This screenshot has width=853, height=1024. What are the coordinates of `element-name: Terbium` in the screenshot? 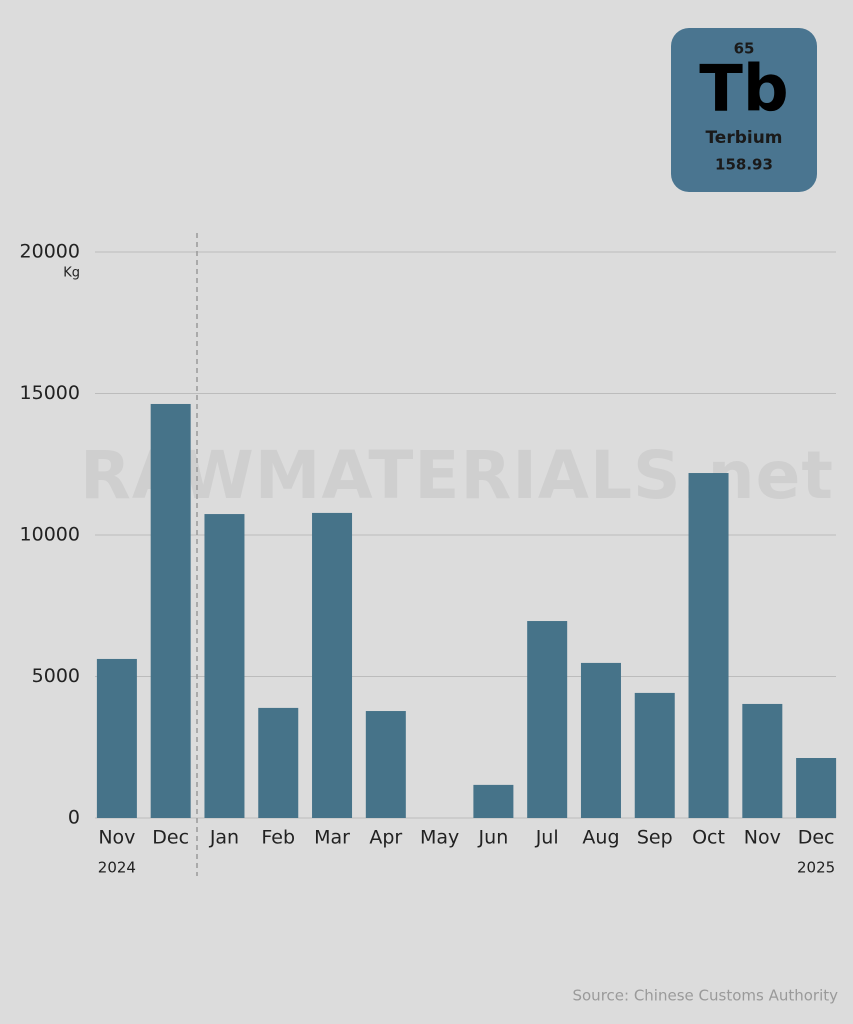 It's located at (743, 138).